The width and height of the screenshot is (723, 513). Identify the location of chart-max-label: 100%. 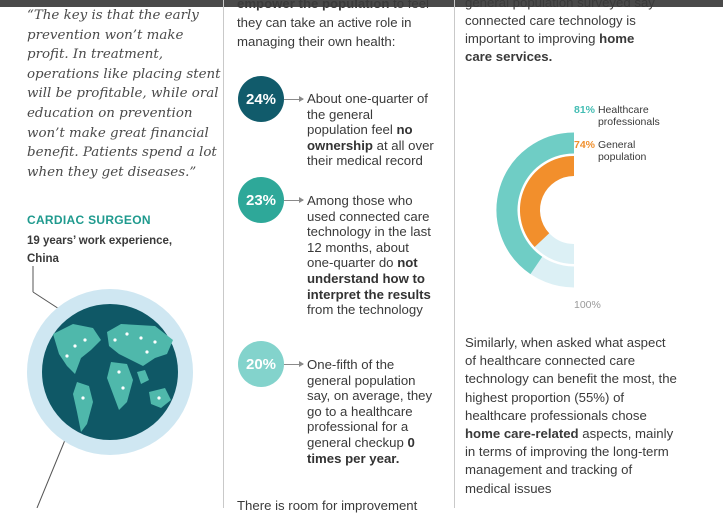
(587, 305).